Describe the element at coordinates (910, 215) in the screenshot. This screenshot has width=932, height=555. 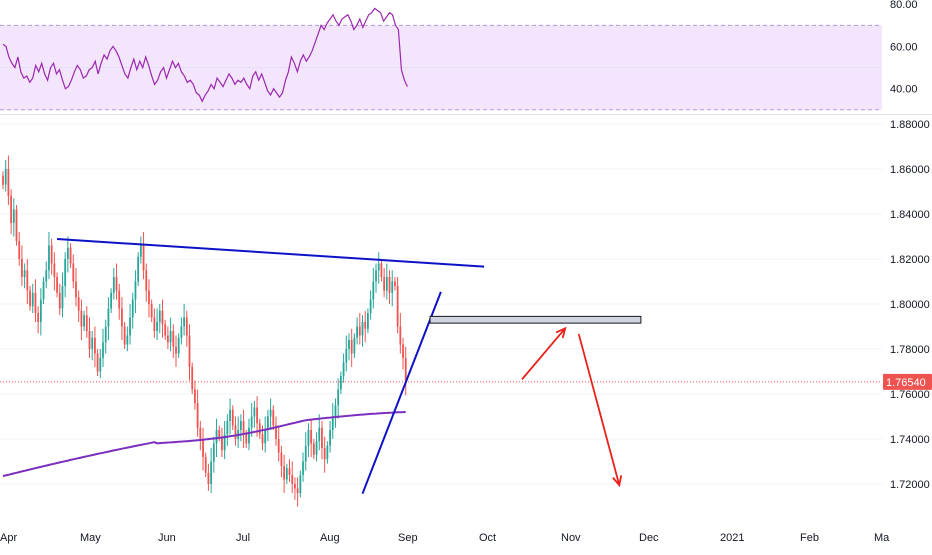
I see `price-y-tick-label: 1.84000` at that location.